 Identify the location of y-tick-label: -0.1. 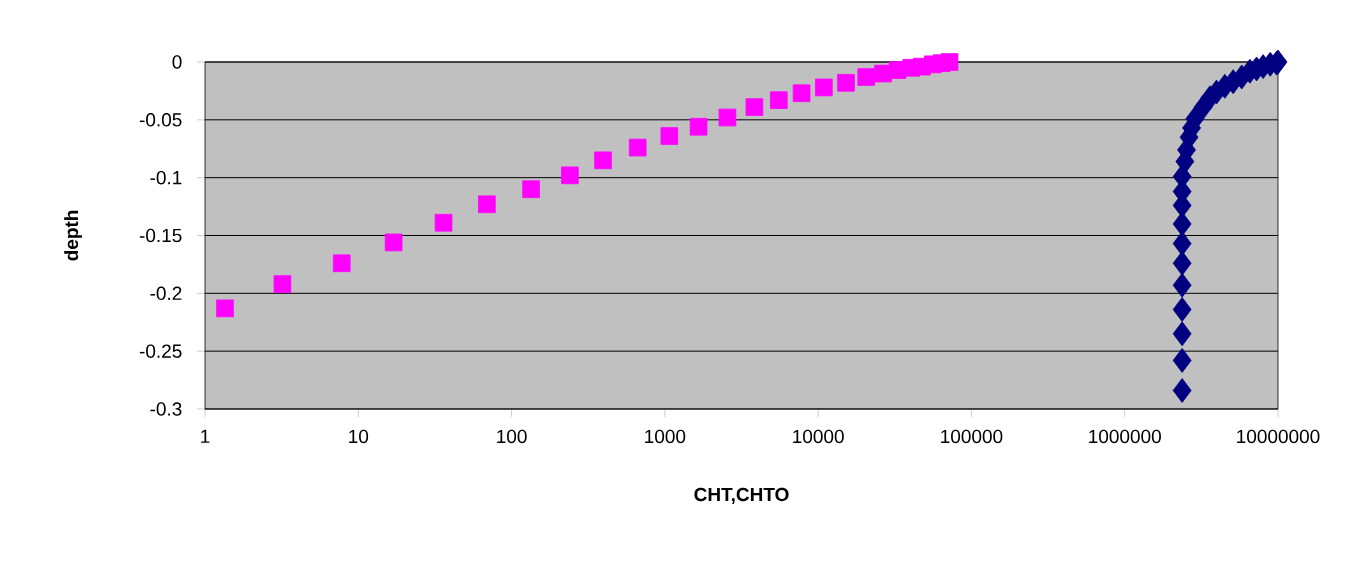
(166, 177).